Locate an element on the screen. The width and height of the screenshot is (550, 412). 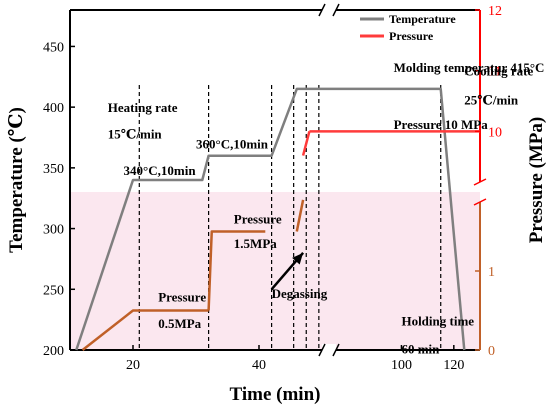
x-tick-label: 100 is located at coordinates (401, 365).